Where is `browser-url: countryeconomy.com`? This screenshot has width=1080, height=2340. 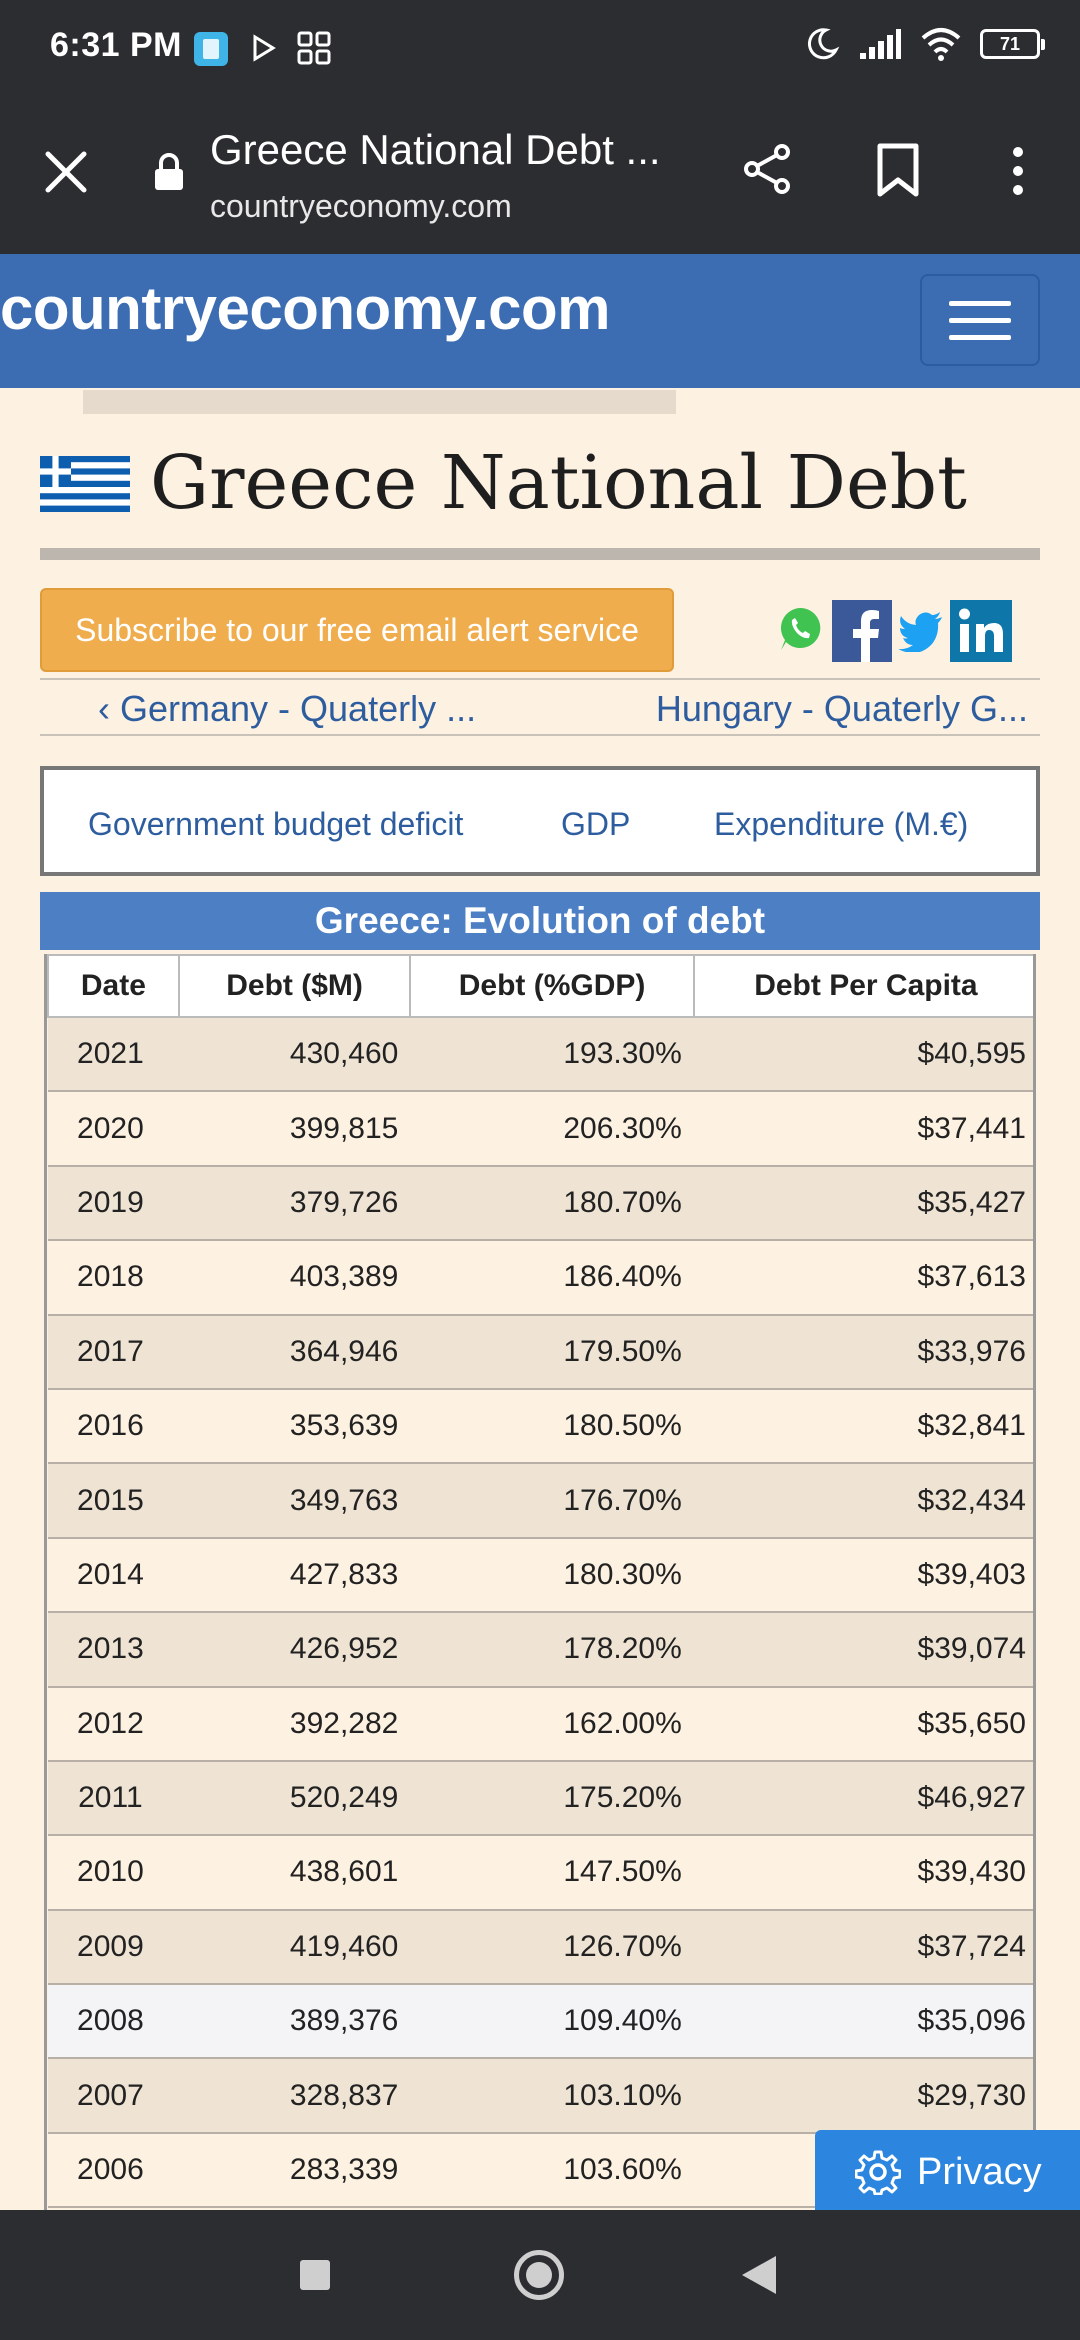
browser-url: countryeconomy.com is located at coordinates (361, 206).